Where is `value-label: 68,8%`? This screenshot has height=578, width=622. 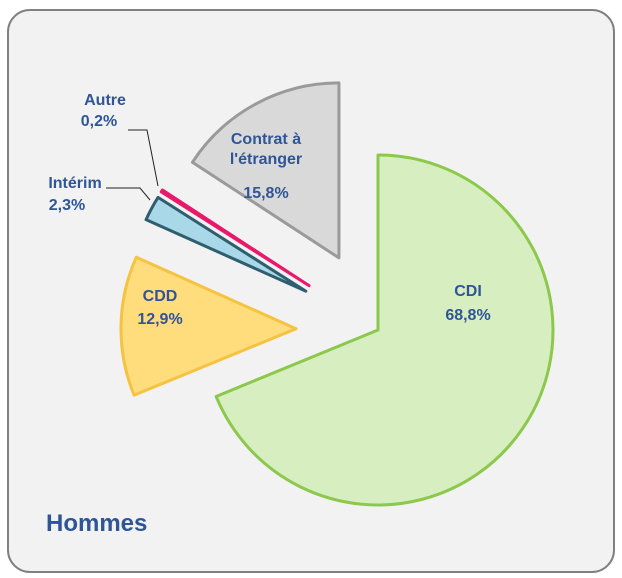 value-label: 68,8% is located at coordinates (468, 315).